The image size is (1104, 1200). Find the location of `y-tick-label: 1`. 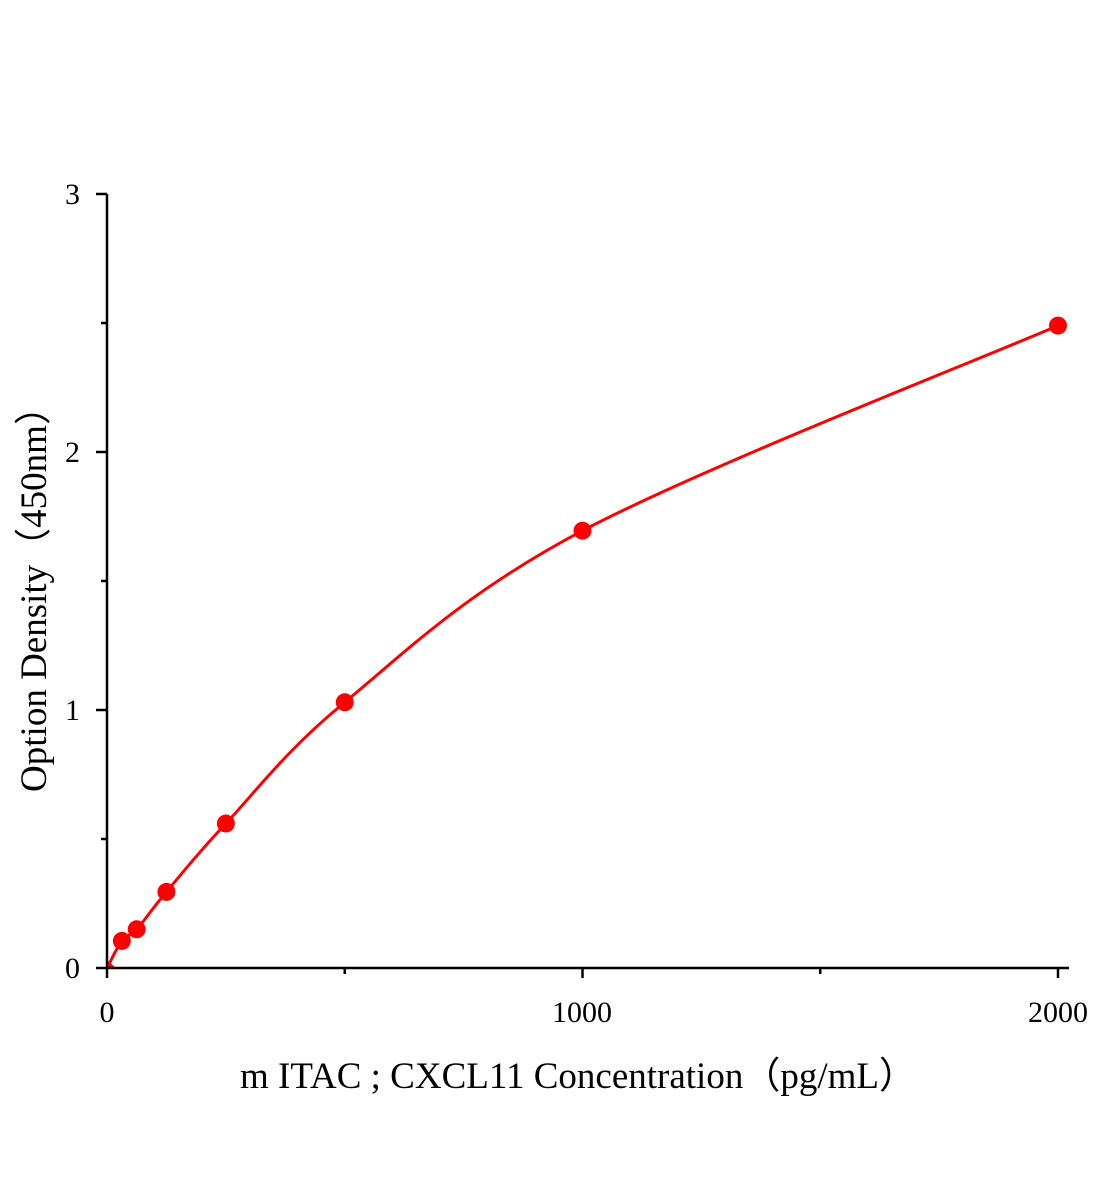

y-tick-label: 1 is located at coordinates (72, 710).